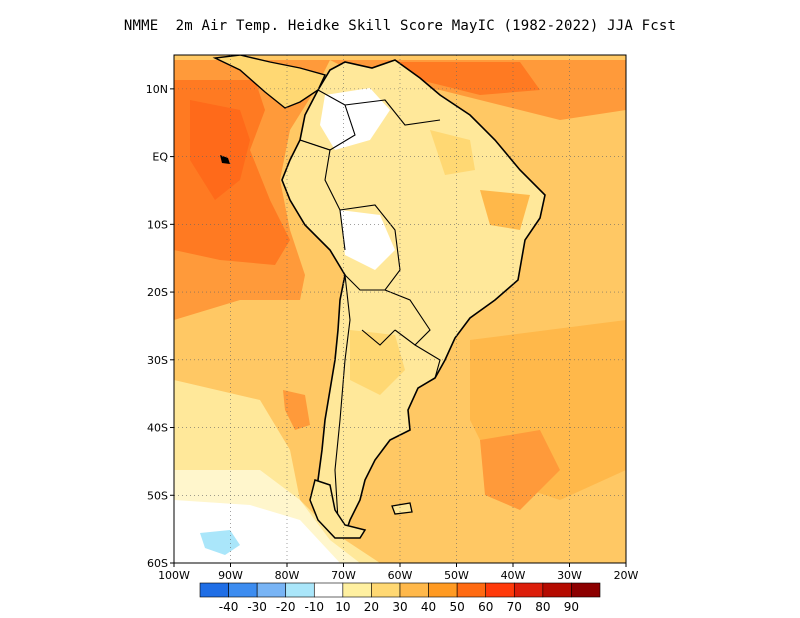  What do you see at coordinates (157, 360) in the screenshot?
I see `lat-label: 30S` at bounding box center [157, 360].